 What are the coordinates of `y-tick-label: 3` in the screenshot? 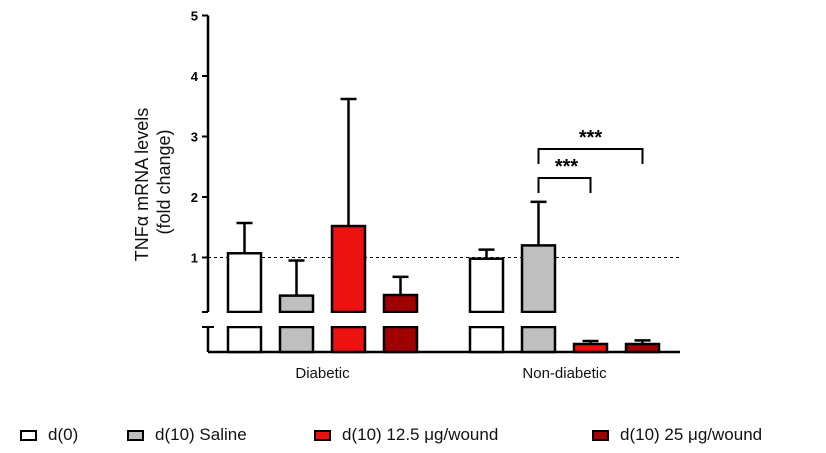 It's located at (194, 137).